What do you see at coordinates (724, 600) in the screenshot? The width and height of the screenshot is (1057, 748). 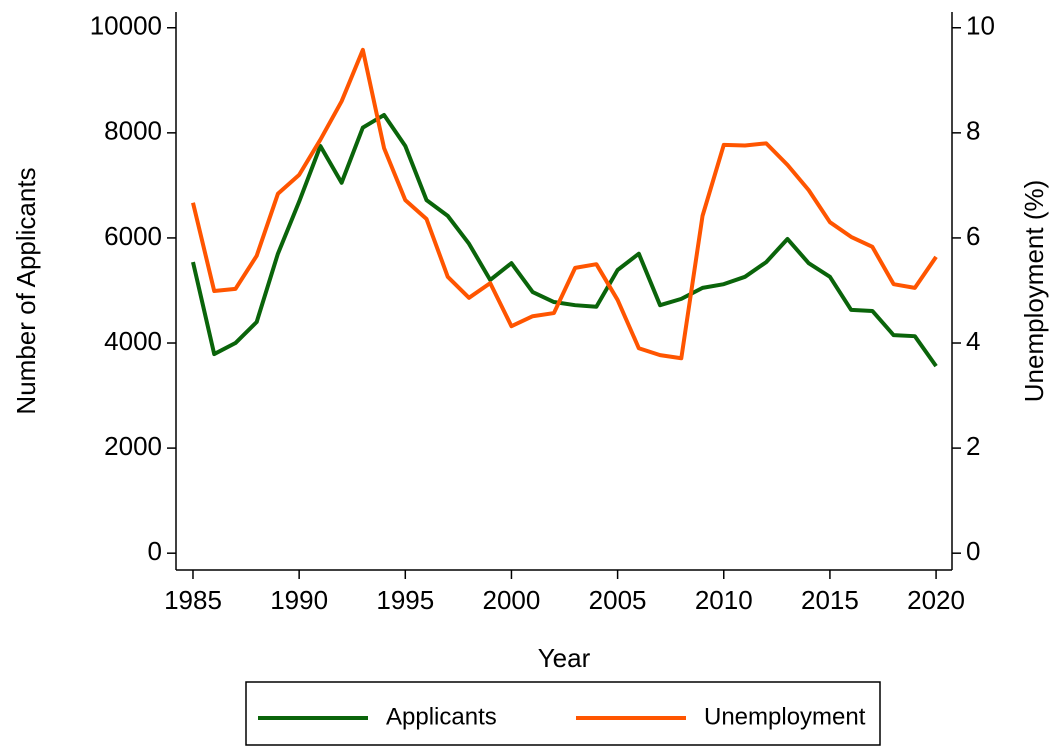 I see `x-tick-label: 2010` at bounding box center [724, 600].